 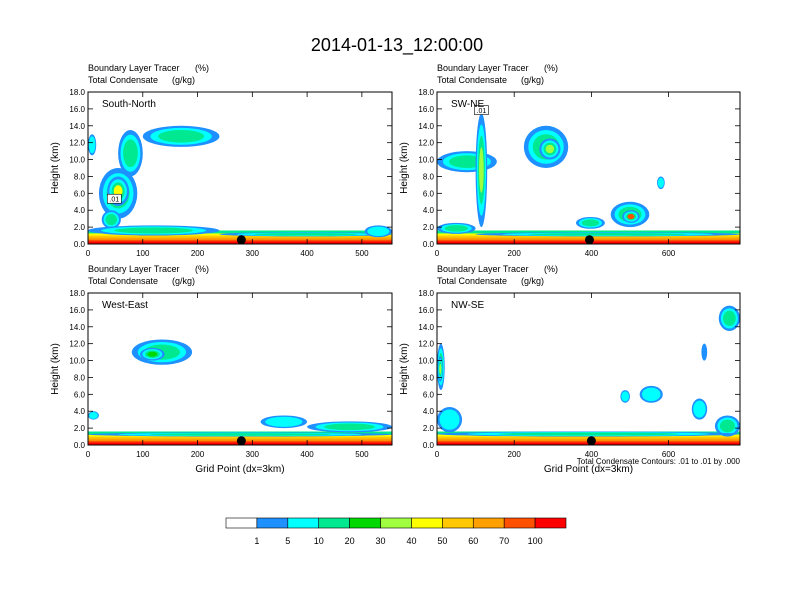 What do you see at coordinates (350, 541) in the screenshot?
I see `colorbar-label: 20` at bounding box center [350, 541].